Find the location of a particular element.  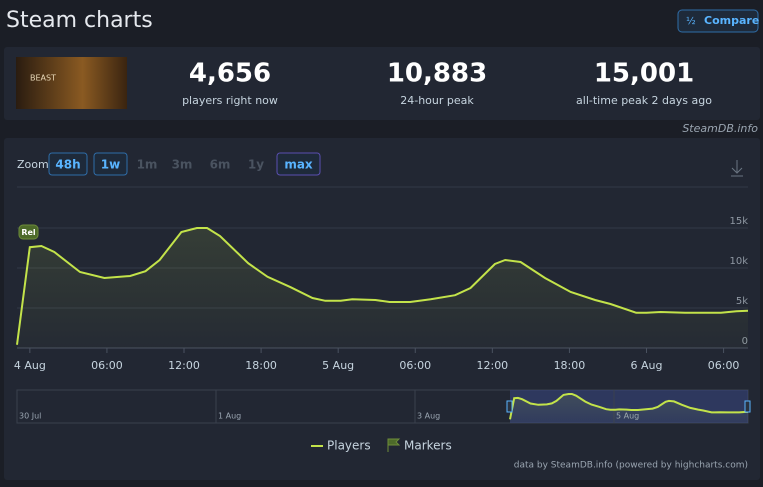

legend-label: Markers is located at coordinates (428, 446).